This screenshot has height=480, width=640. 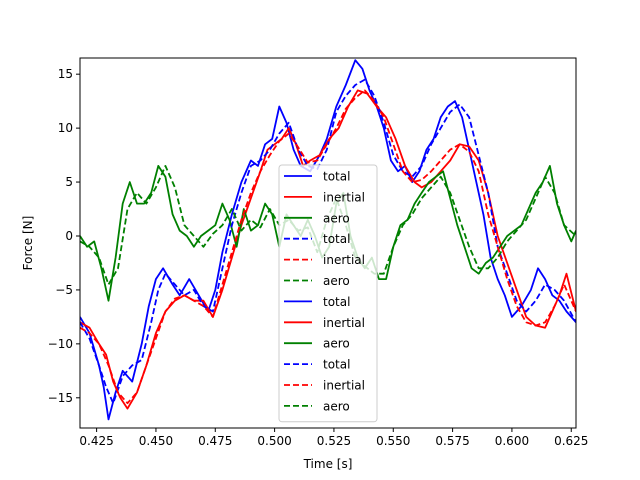 What do you see at coordinates (328, 464) in the screenshot?
I see `x-axis-label: Time [s]` at bounding box center [328, 464].